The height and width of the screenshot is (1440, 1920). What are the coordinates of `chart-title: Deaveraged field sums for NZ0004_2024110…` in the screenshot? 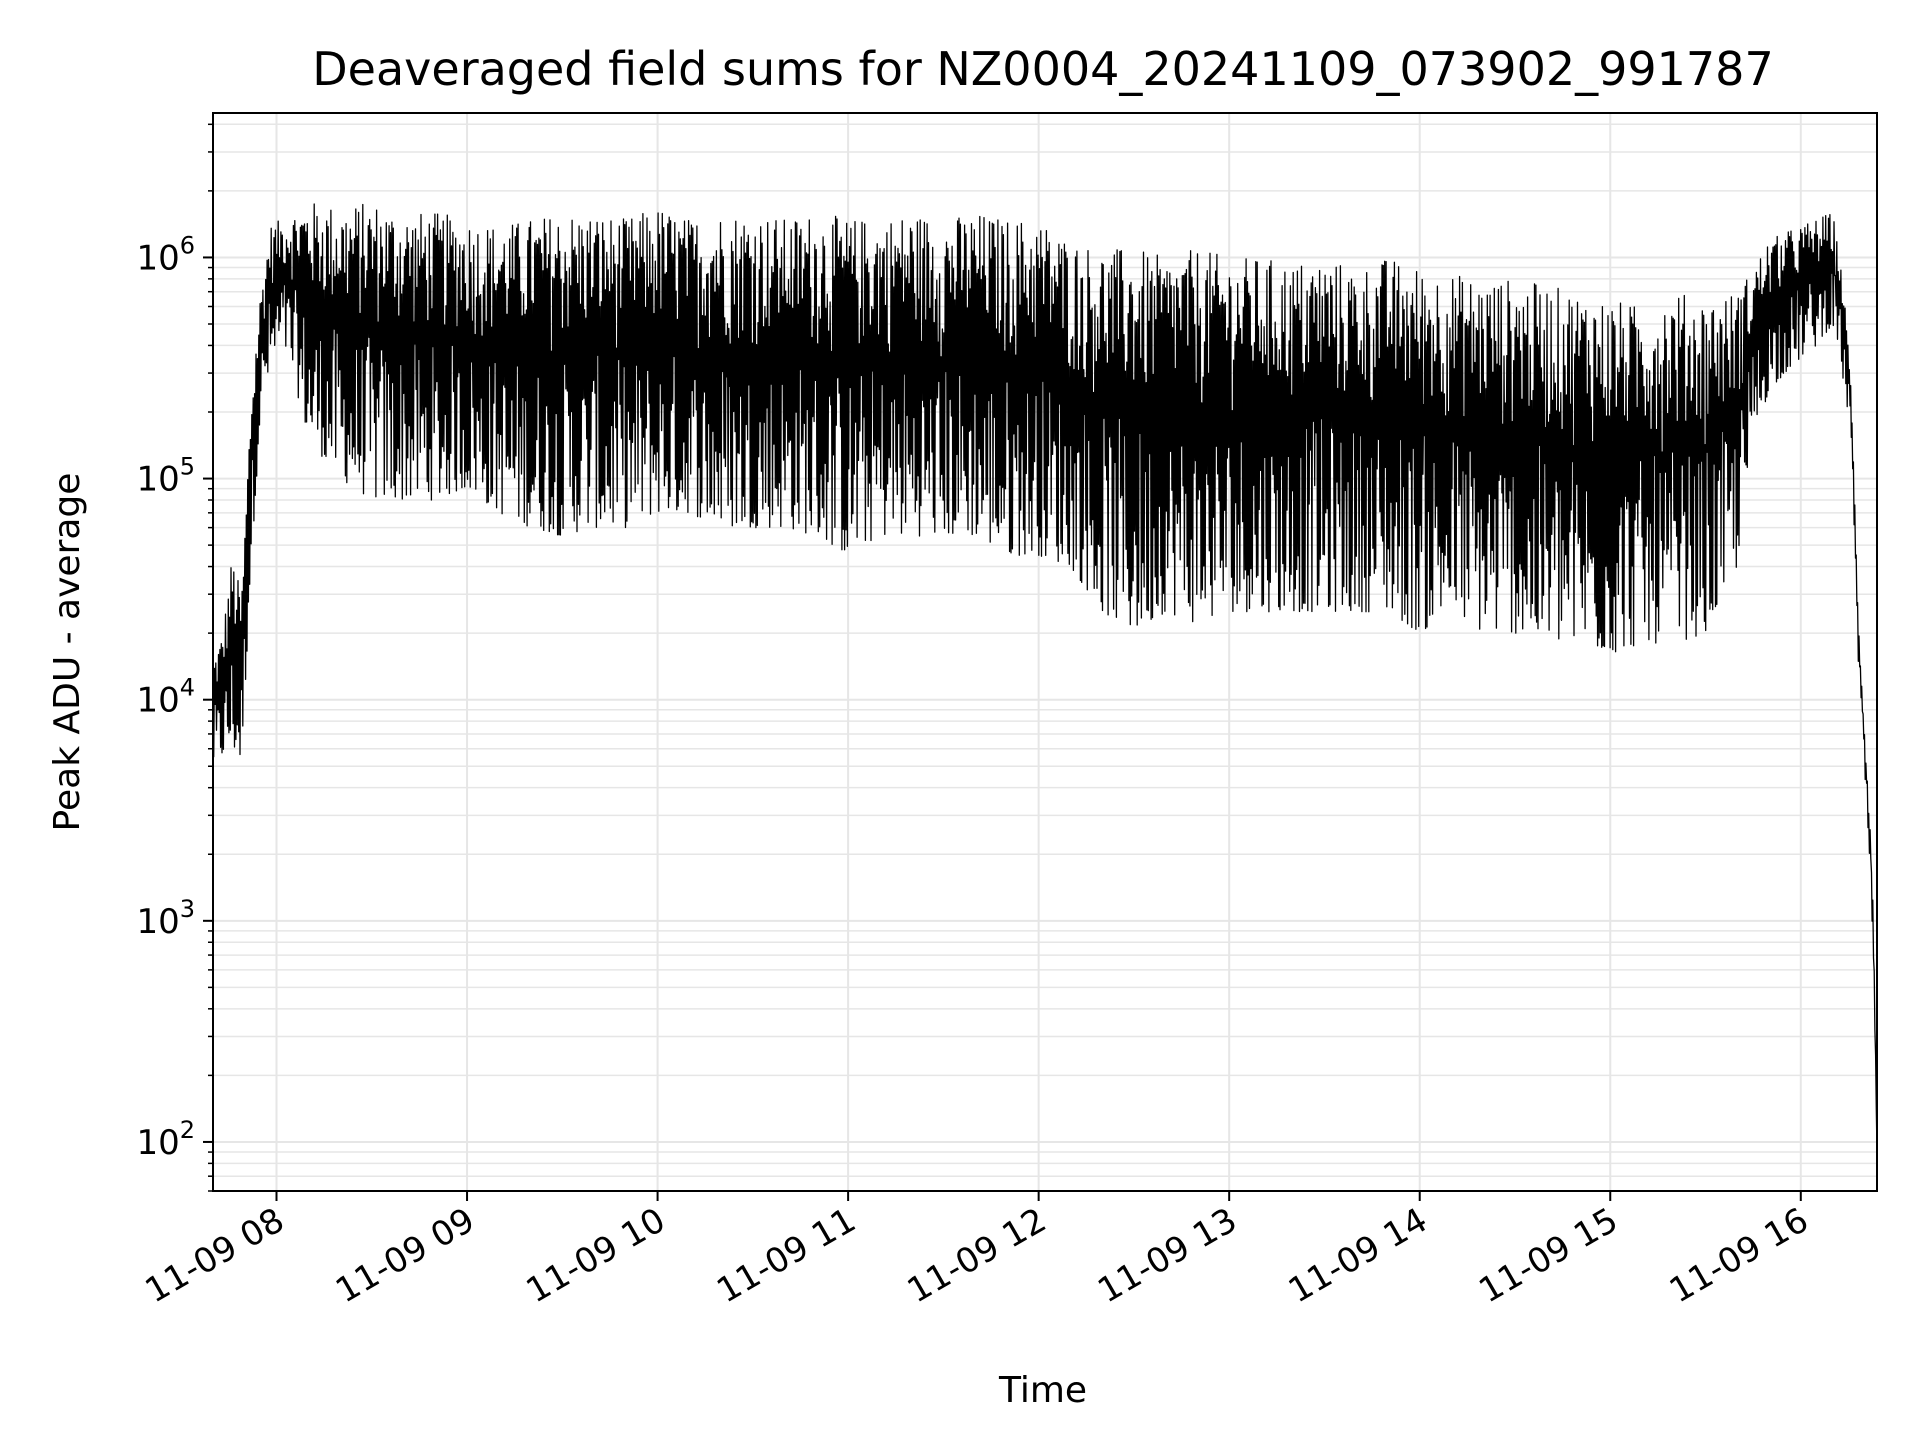 It's located at (1042, 69).